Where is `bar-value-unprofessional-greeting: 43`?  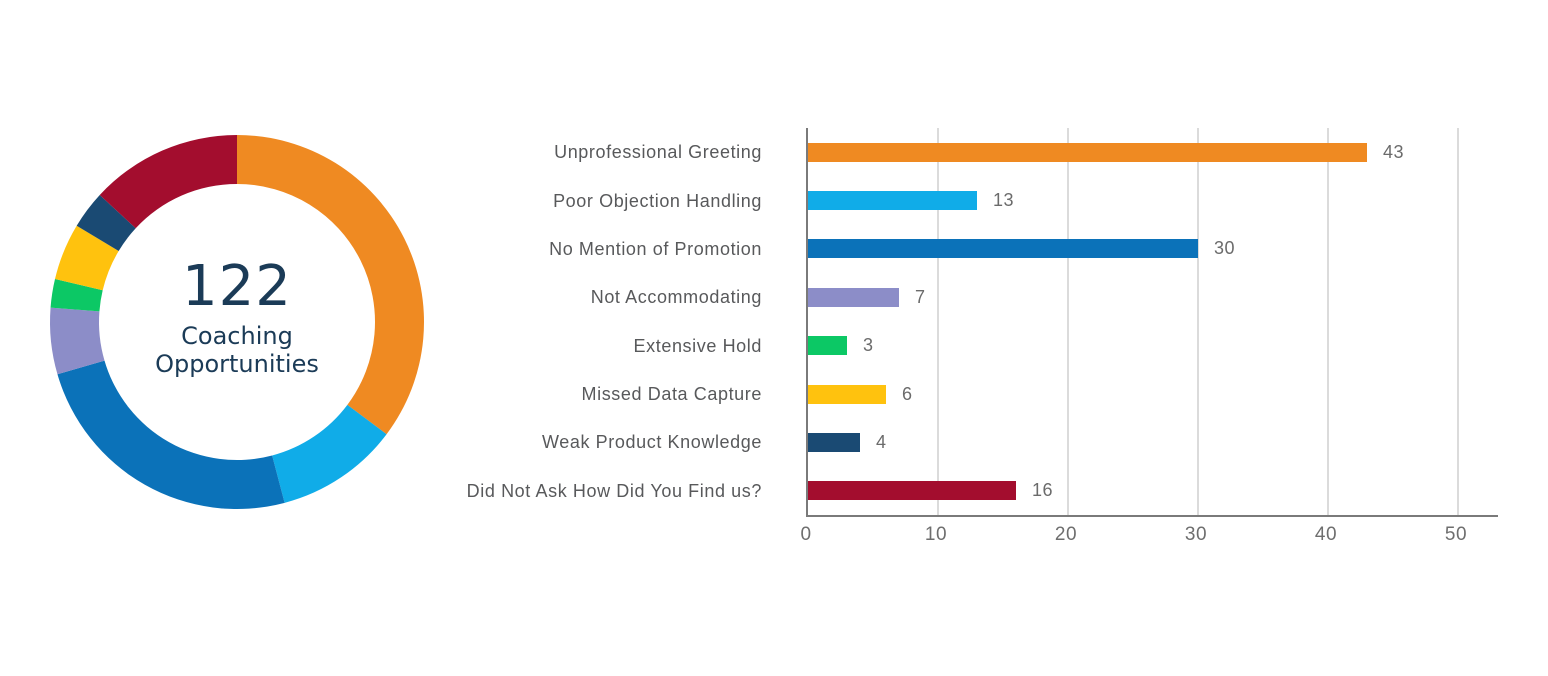 bar-value-unprofessional-greeting: 43 is located at coordinates (1394, 151).